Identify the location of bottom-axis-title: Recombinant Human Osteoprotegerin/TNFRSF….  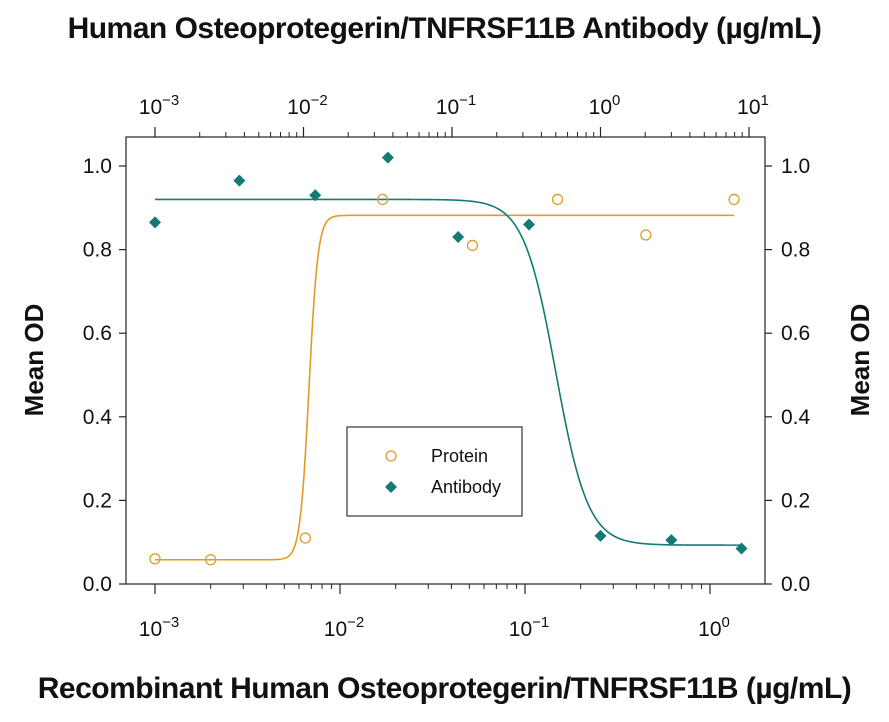
(444, 688).